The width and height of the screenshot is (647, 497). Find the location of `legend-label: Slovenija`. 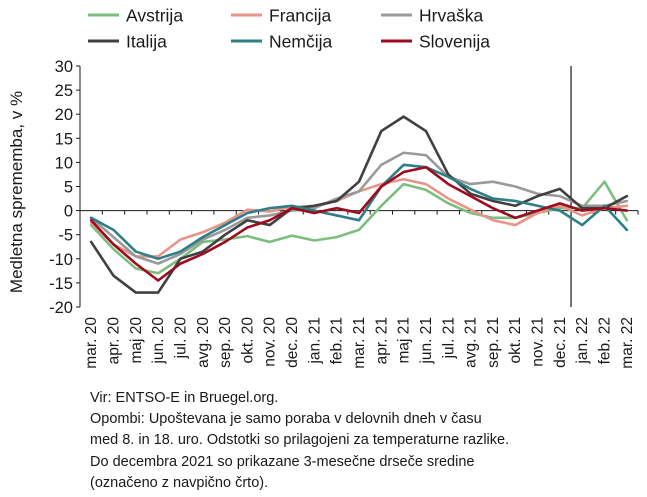

legend-label: Slovenija is located at coordinates (454, 42).